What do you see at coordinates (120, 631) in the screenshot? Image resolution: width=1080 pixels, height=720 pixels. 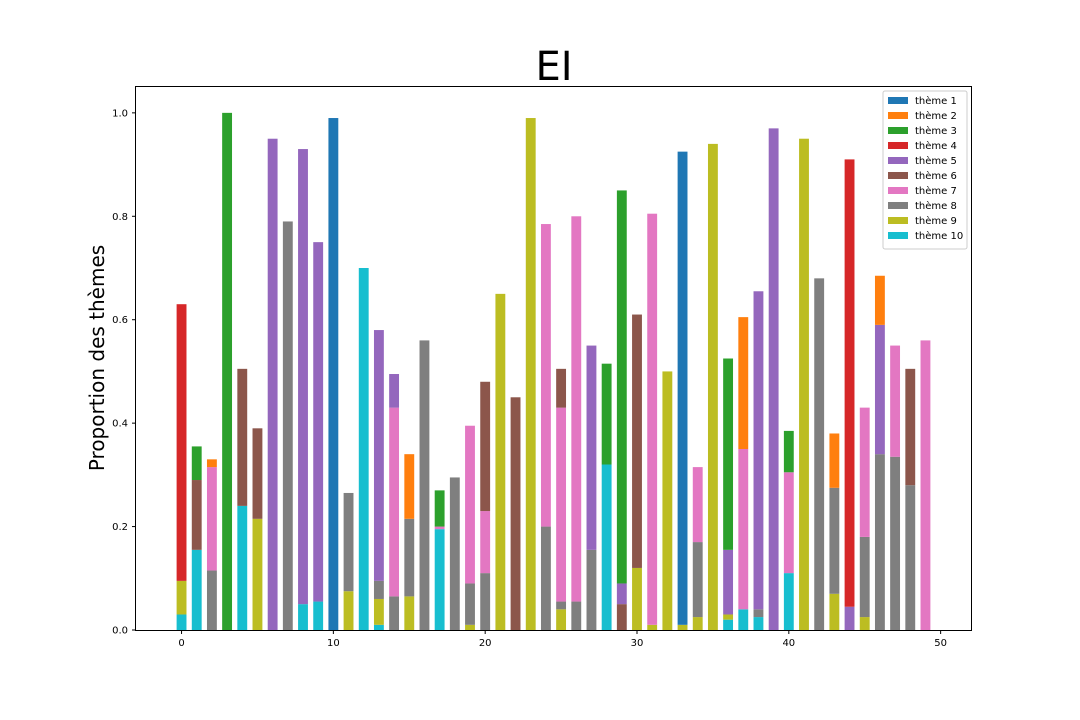 I see `y-tick-label: 0.0` at bounding box center [120, 631].